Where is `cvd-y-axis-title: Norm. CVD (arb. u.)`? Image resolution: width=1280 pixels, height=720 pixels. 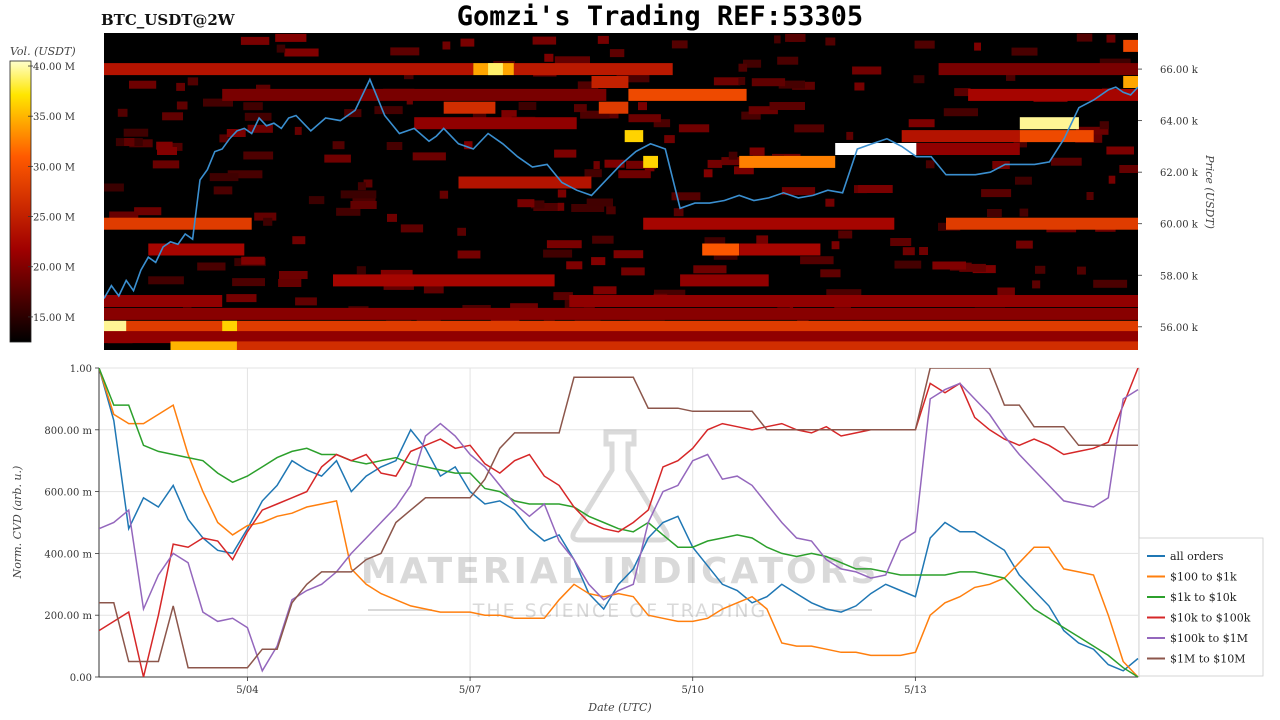 cvd-y-axis-title: Norm. CVD (arb. u.) is located at coordinates (17, 523).